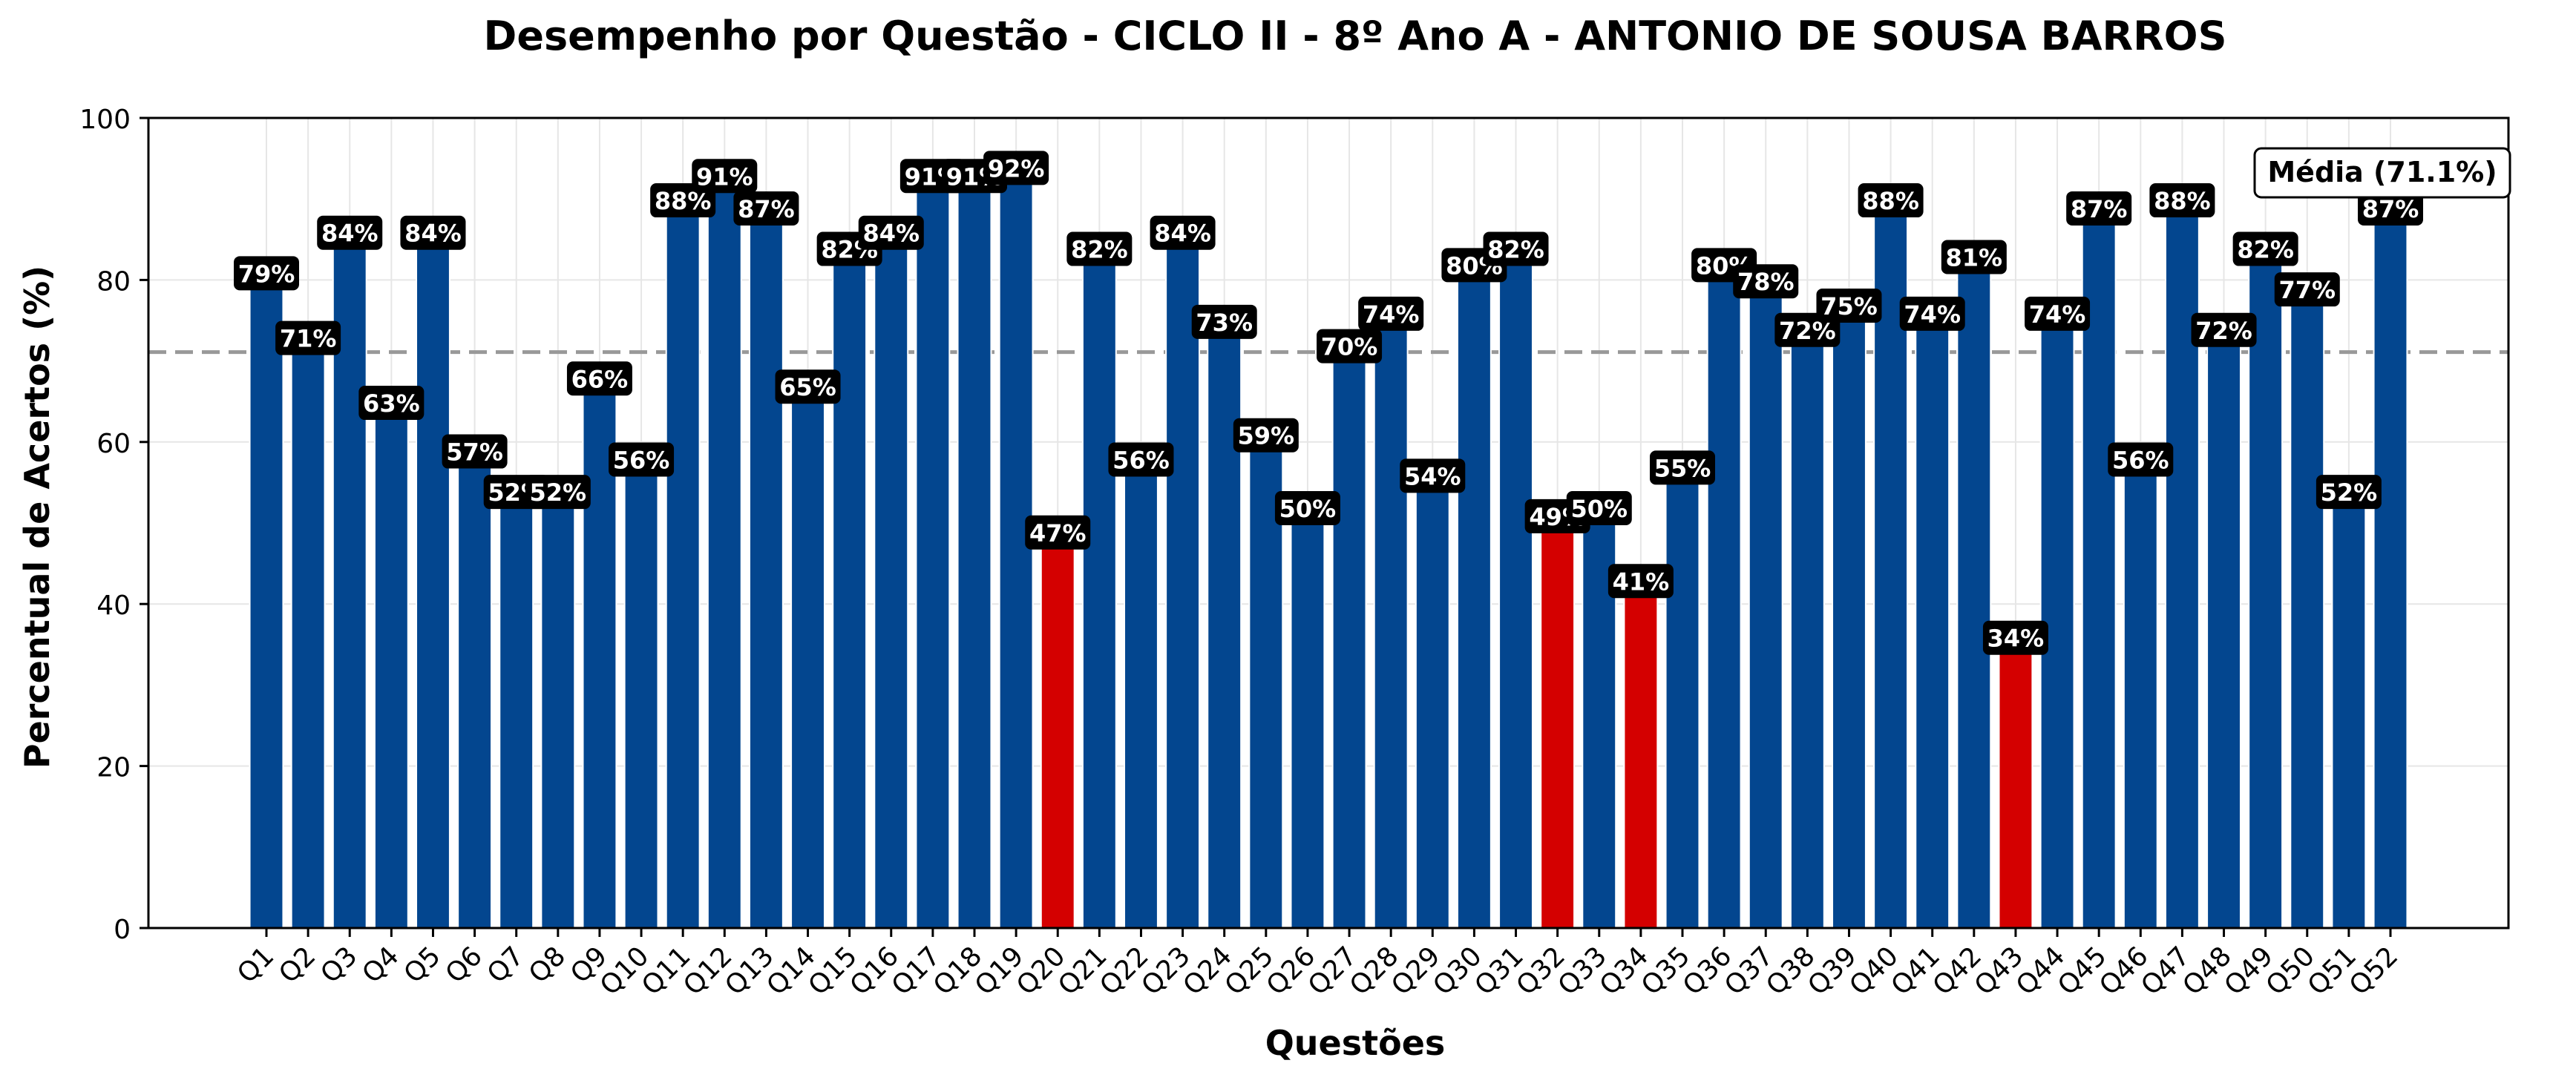  I want to click on data-label: 54%, so click(1433, 476).